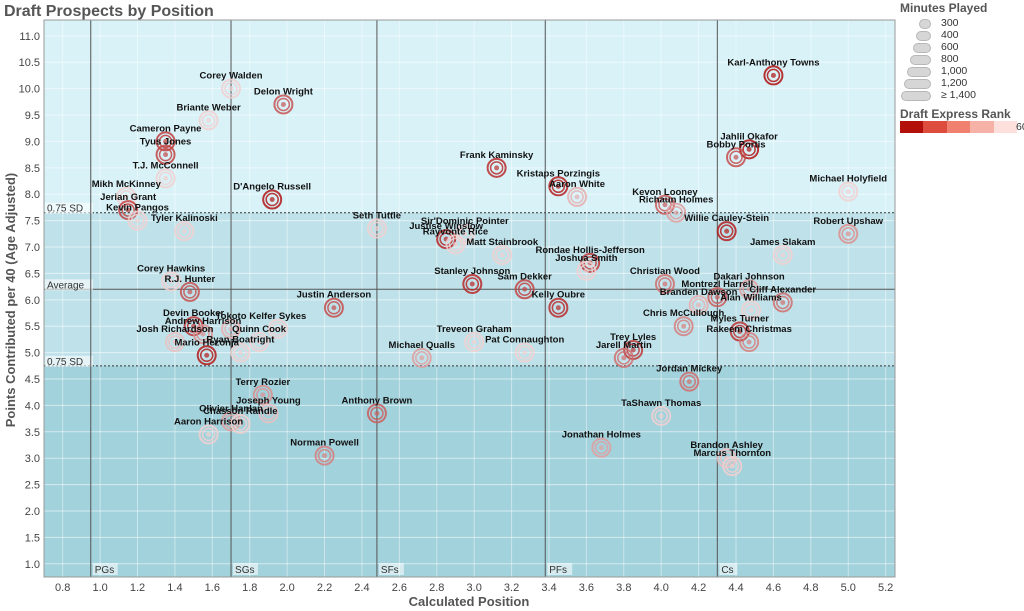 The height and width of the screenshot is (611, 1024). What do you see at coordinates (586, 588) in the screenshot?
I see `x-tick-label: 3.6` at bounding box center [586, 588].